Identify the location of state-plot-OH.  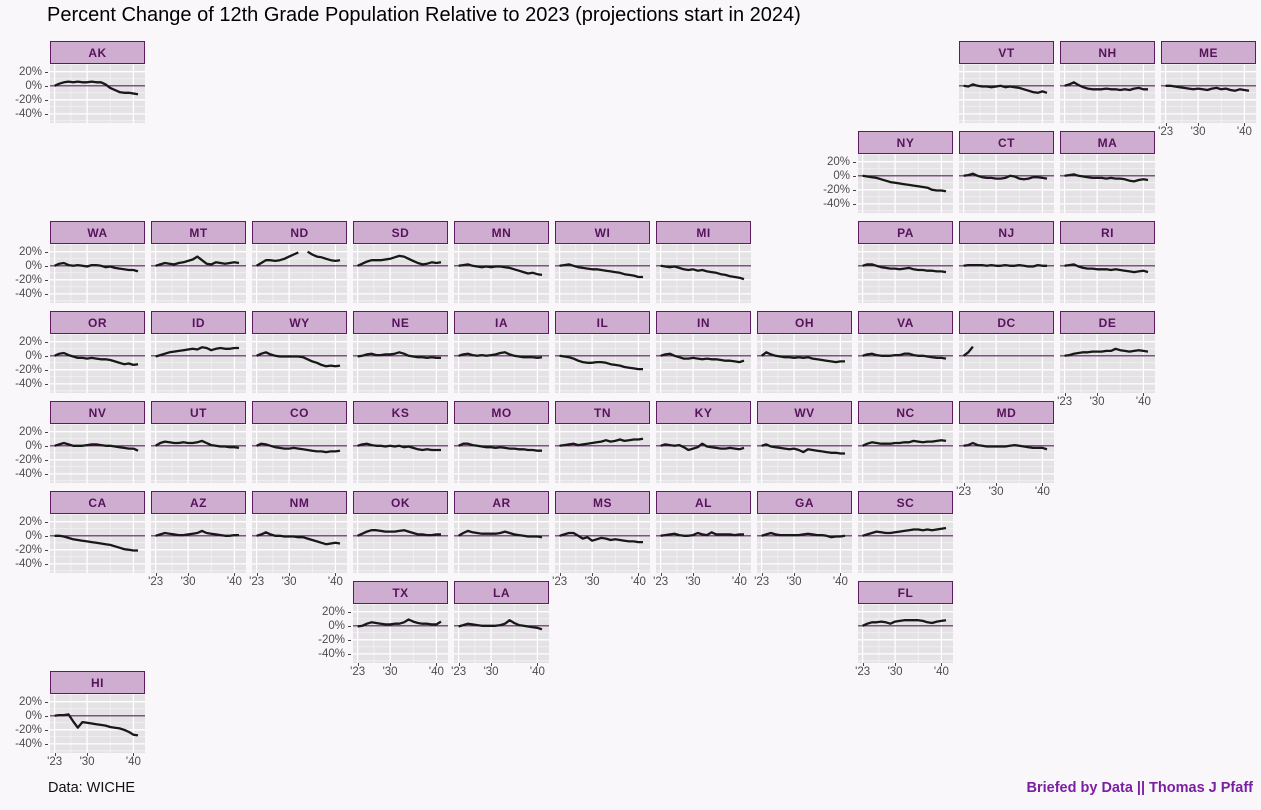
(804, 363).